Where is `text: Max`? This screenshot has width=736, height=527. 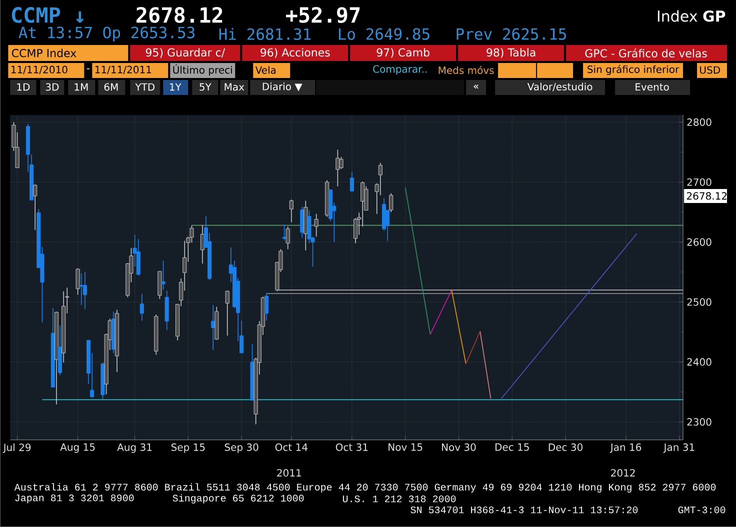
text: Max is located at coordinates (234, 87).